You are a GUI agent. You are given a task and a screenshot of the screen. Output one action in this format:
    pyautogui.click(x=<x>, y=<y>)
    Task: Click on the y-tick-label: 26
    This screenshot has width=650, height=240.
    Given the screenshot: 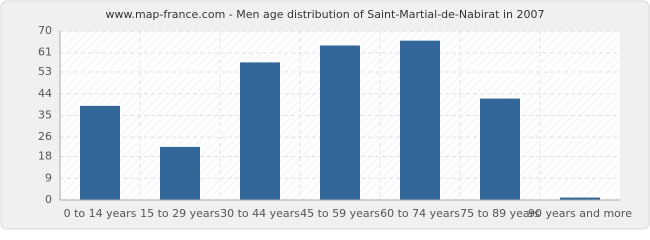 What is the action you would take?
    pyautogui.click(x=45, y=136)
    